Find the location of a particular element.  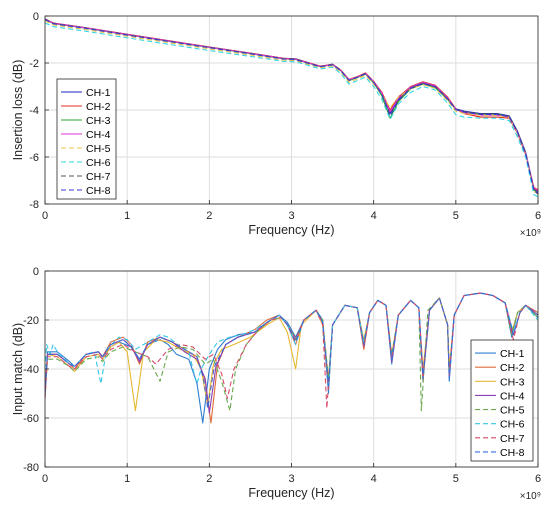

y-axis-label: Input match (dB) is located at coordinates (18, 369).